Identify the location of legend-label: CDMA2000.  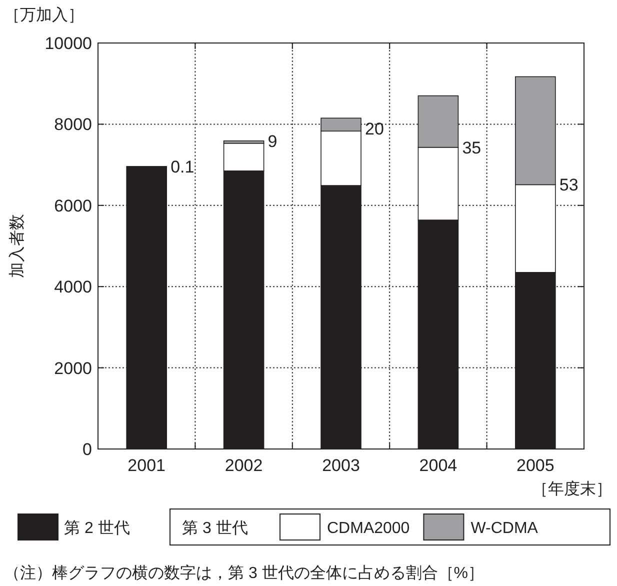
(368, 528).